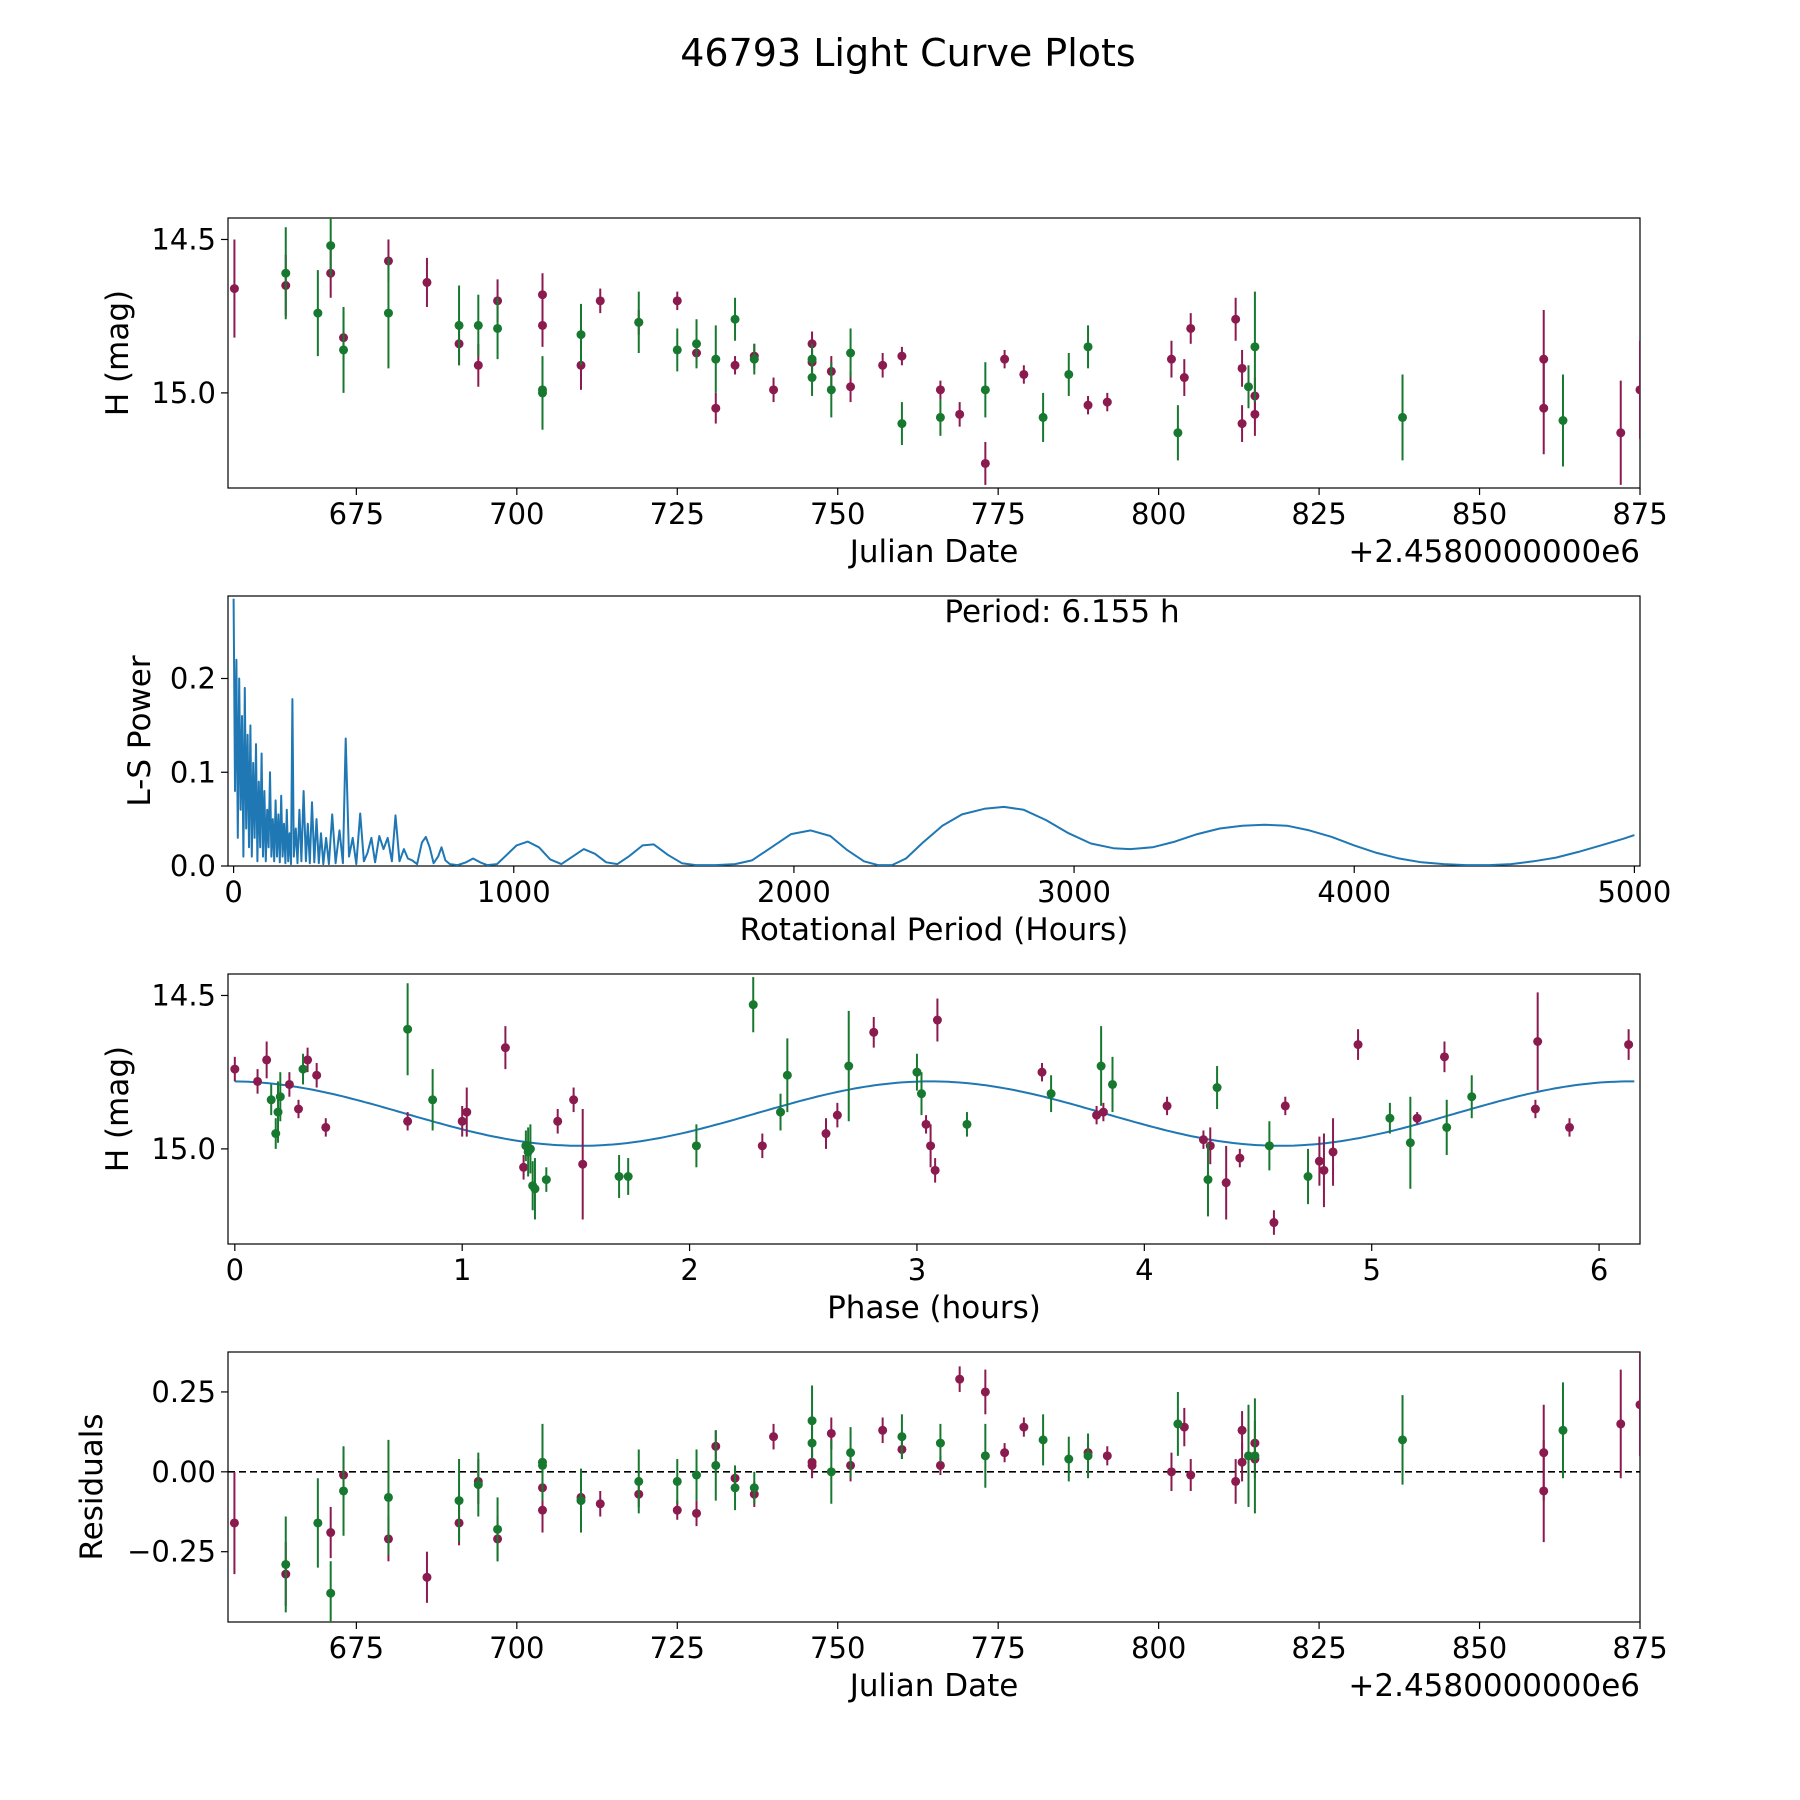 The width and height of the screenshot is (1800, 1800). Describe the element at coordinates (118, 1109) in the screenshot. I see `phased-ylabel: H (mag)` at that location.